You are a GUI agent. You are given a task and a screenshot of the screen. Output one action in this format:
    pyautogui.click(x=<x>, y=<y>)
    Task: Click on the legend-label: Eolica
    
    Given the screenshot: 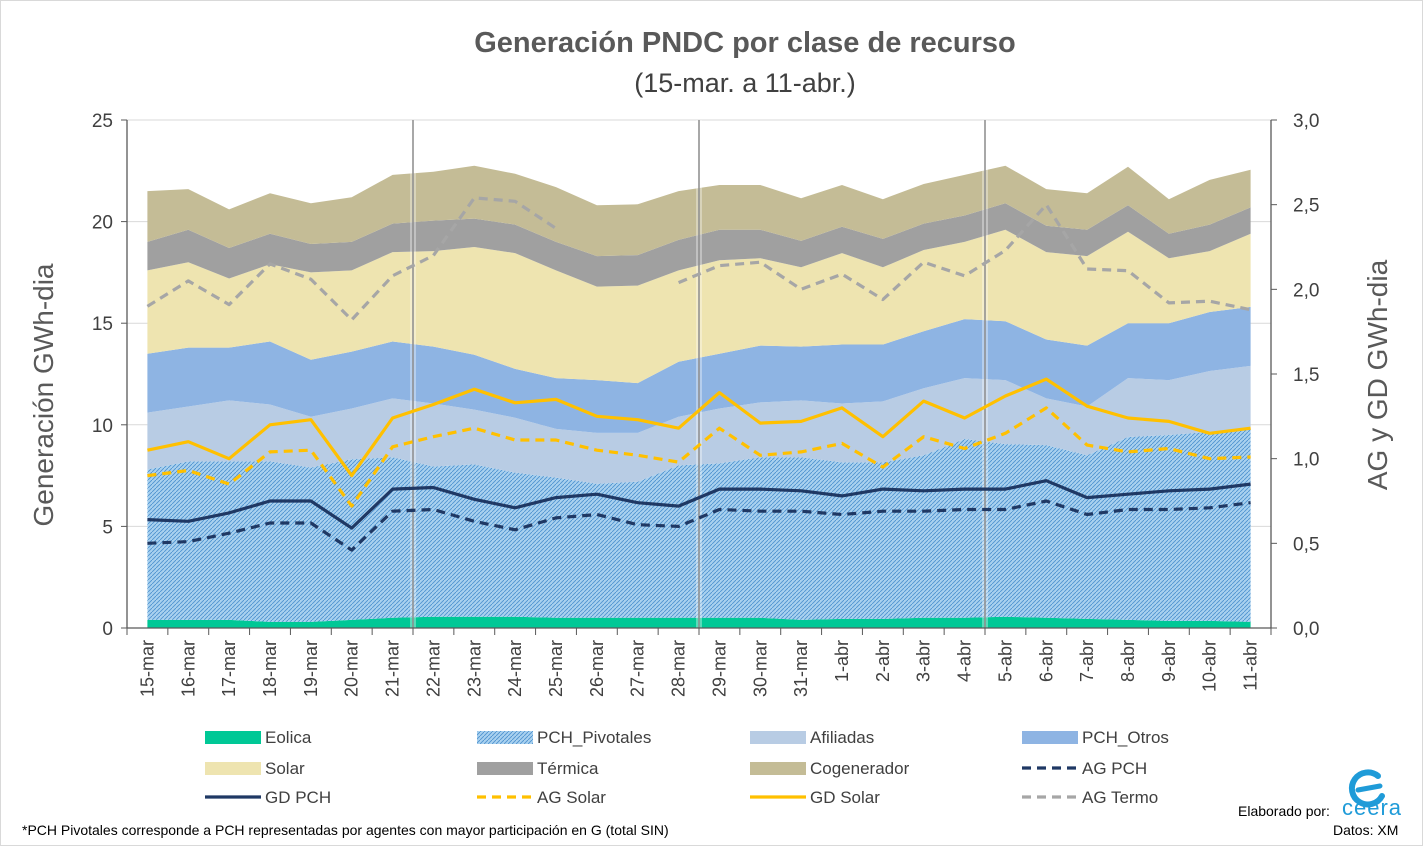 What is the action you would take?
    pyautogui.click(x=288, y=737)
    